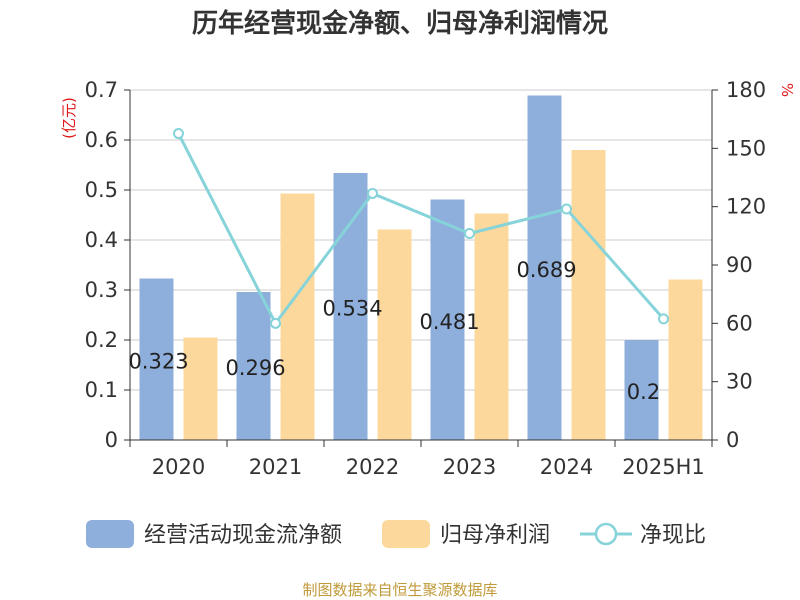 This screenshot has height=600, width=800. I want to click on bar-data-label: 0.296, so click(255, 368).